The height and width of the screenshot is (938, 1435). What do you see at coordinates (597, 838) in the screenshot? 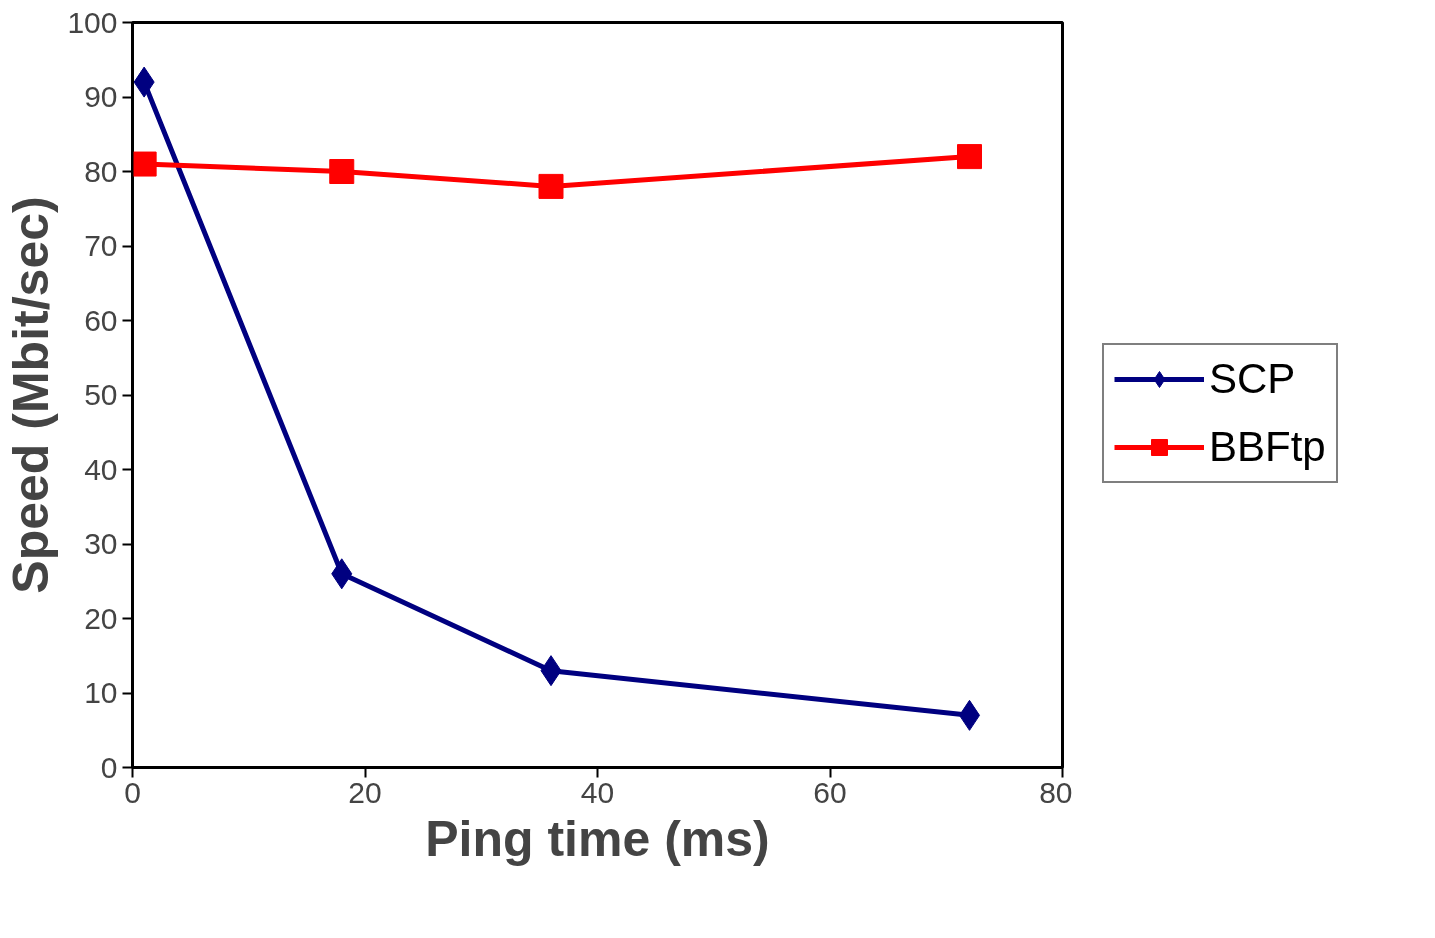
I see `x-axis-title: Ping time (ms)` at bounding box center [597, 838].